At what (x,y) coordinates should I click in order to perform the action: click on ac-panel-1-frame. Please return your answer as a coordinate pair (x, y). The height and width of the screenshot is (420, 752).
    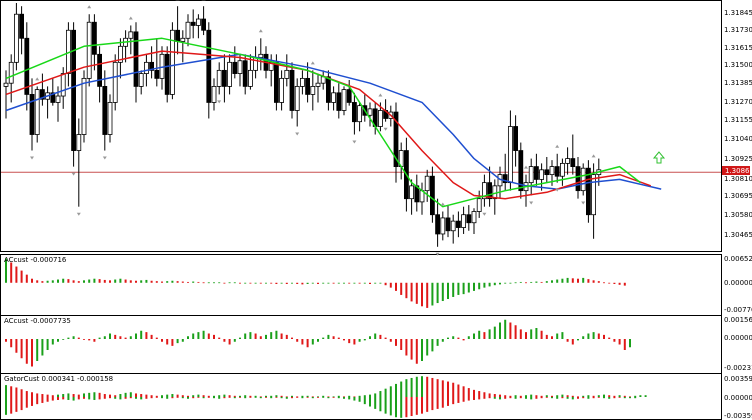
    Looking at the image, I should click on (361, 285).